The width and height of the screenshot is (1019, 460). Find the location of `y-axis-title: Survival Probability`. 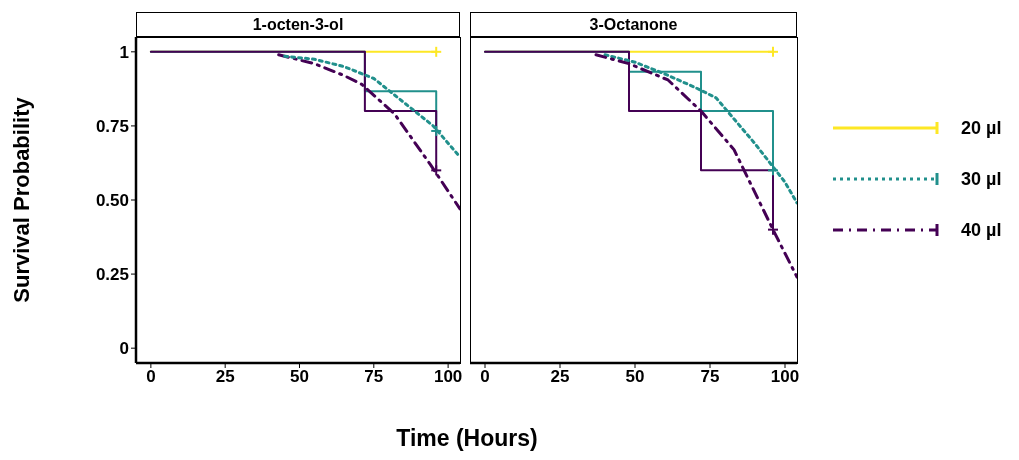

y-axis-title: Survival Probability is located at coordinates (22, 200).